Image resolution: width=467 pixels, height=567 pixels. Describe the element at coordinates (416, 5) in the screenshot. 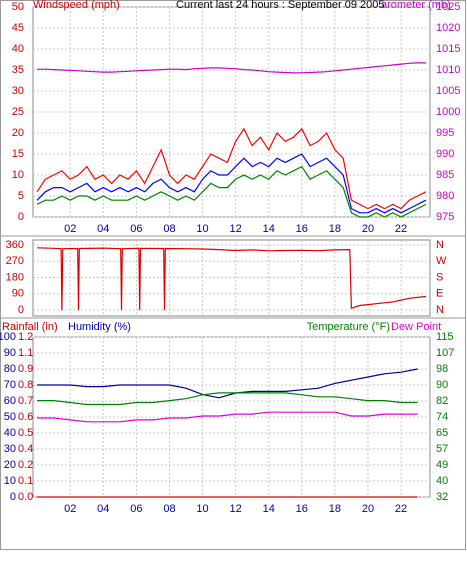

I see `axis-title: arometer (mb)` at that location.